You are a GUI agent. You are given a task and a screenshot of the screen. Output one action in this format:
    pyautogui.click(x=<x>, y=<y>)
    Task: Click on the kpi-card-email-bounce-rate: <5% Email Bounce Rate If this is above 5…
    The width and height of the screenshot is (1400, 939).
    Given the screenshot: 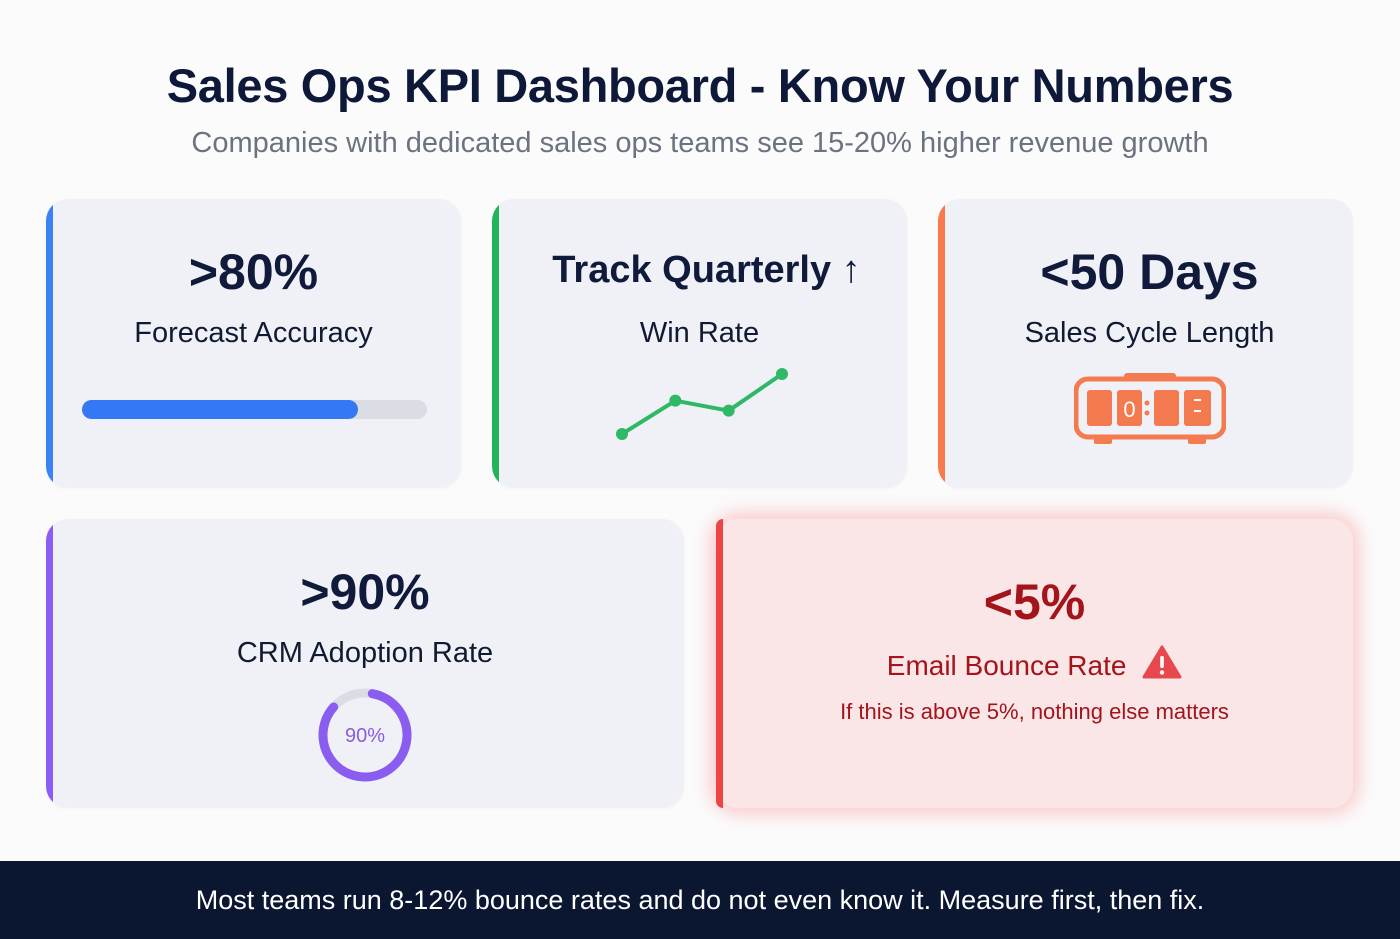 What is the action you would take?
    pyautogui.click(x=1034, y=663)
    